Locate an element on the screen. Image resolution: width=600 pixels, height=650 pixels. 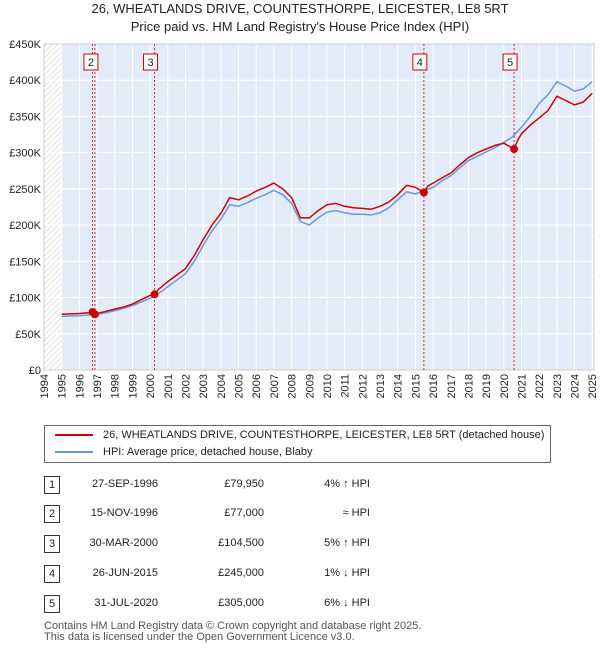
x-tick-label: 1994 is located at coordinates (45, 386).